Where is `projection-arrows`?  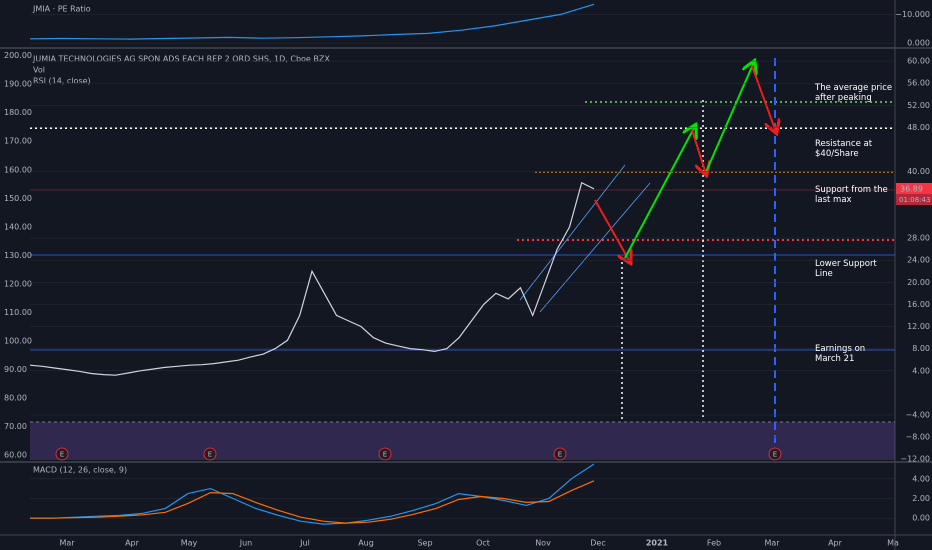 projection-arrows is located at coordinates (685, 162).